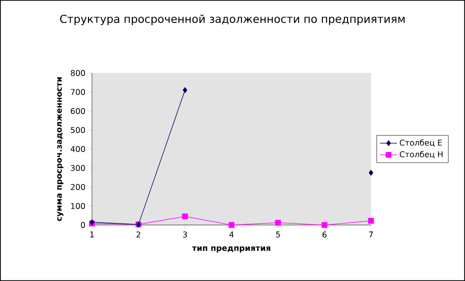 This screenshot has width=465, height=281. I want to click on chart-title: Структура просроченной задолженности по предприятиям, so click(232, 20).